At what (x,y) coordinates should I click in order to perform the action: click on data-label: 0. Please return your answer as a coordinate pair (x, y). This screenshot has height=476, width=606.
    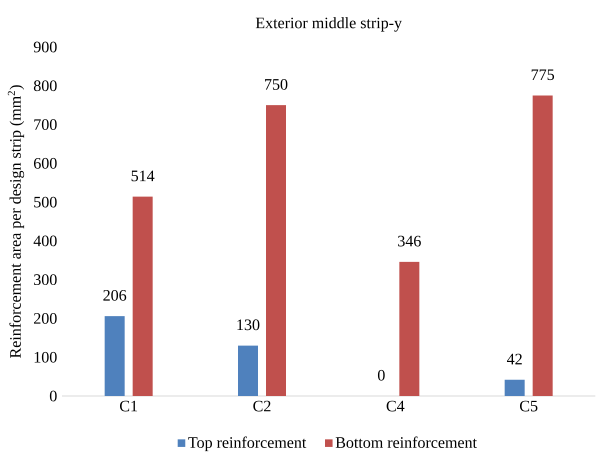
    Looking at the image, I should click on (381, 375).